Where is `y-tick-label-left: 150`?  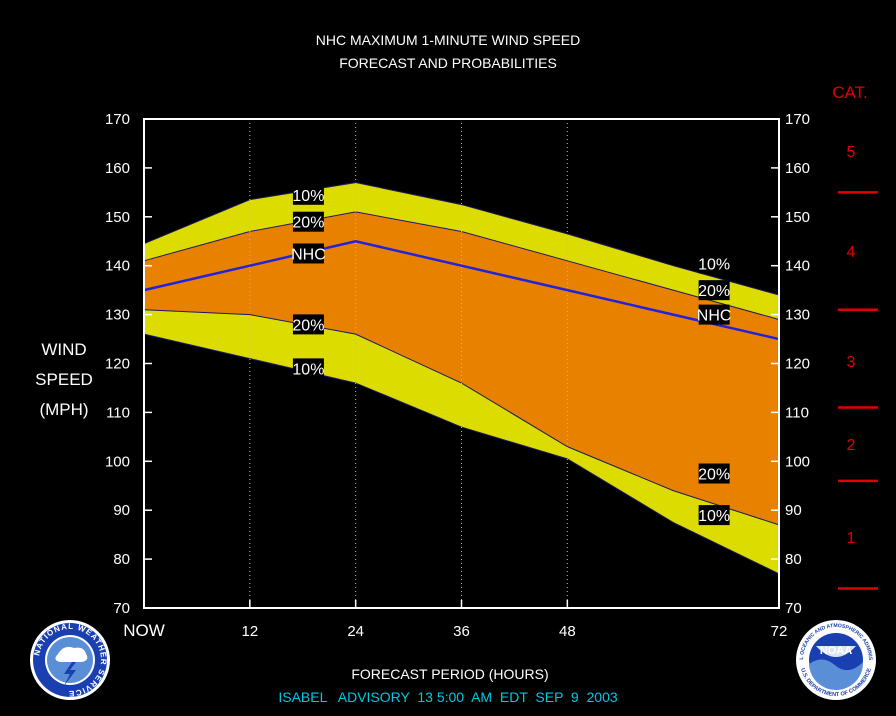
y-tick-label-left: 150 is located at coordinates (117, 217).